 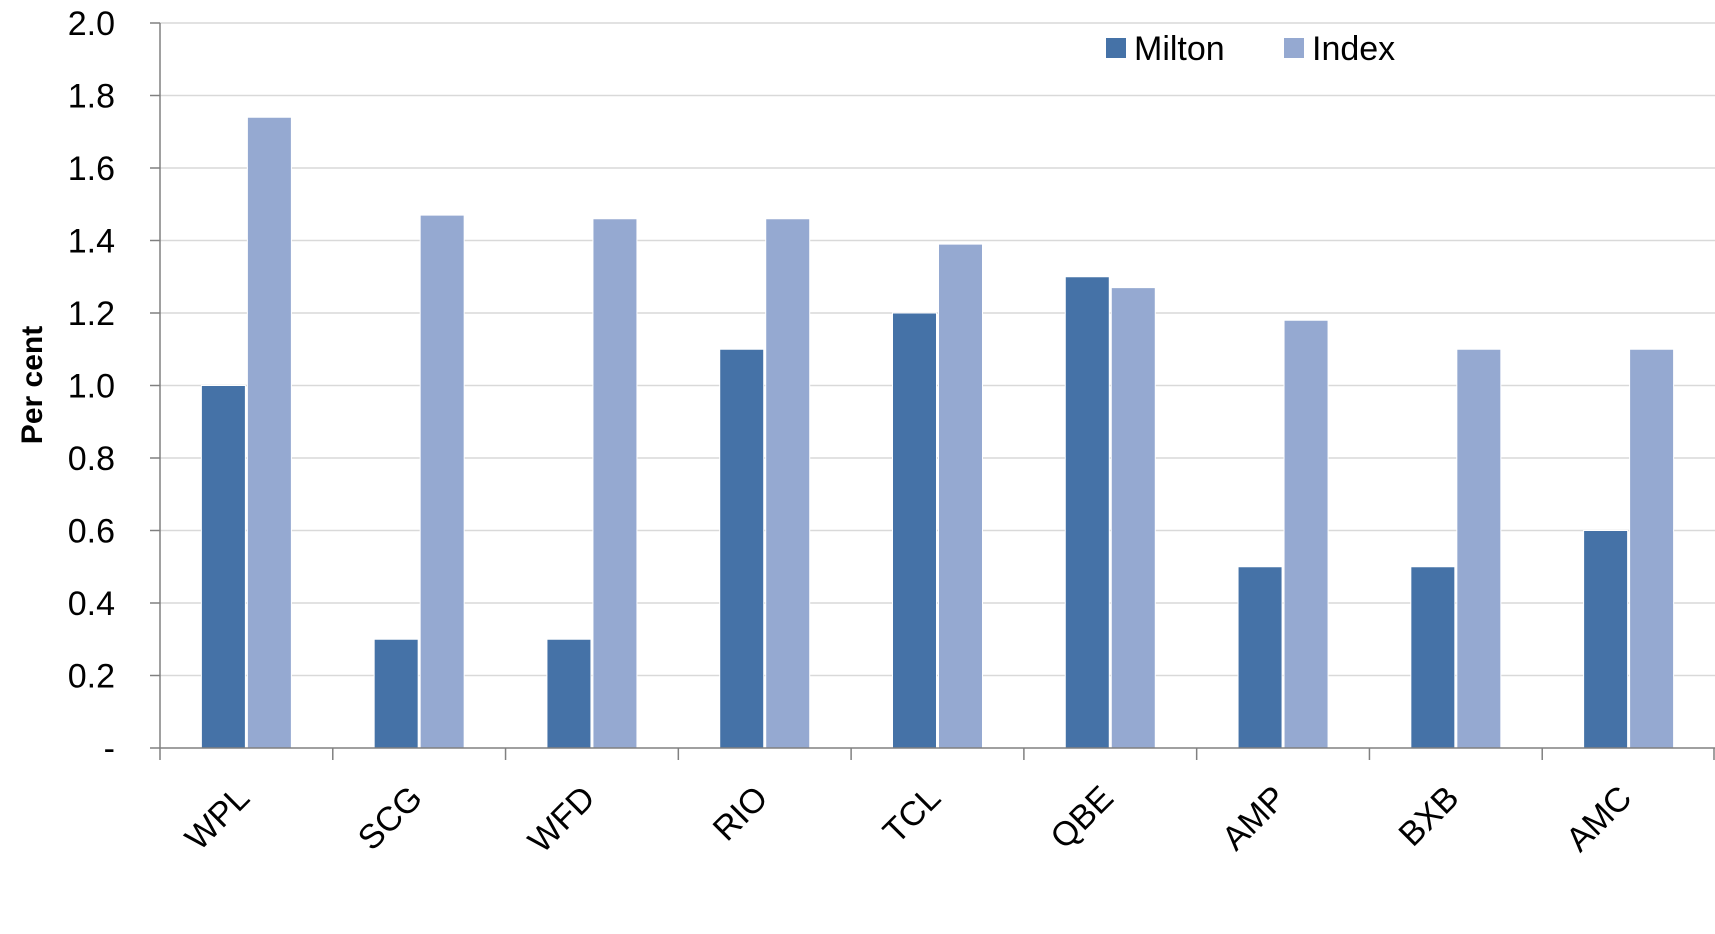 What do you see at coordinates (741, 814) in the screenshot?
I see `x-category-label: RIO` at bounding box center [741, 814].